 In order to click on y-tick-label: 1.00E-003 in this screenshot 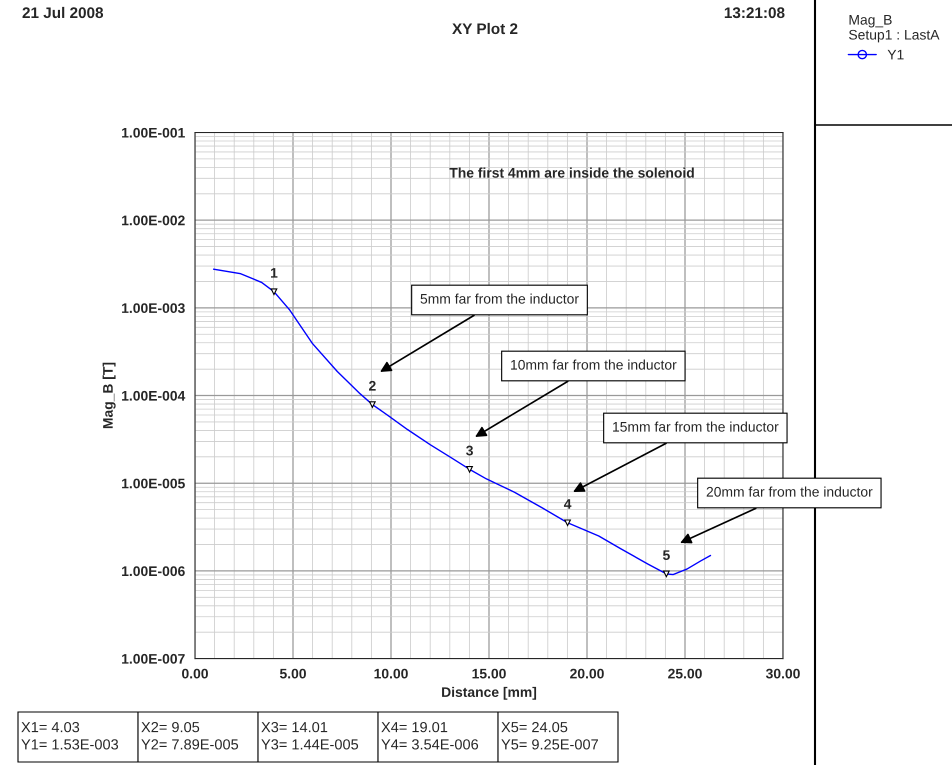, I will do `click(153, 308)`.